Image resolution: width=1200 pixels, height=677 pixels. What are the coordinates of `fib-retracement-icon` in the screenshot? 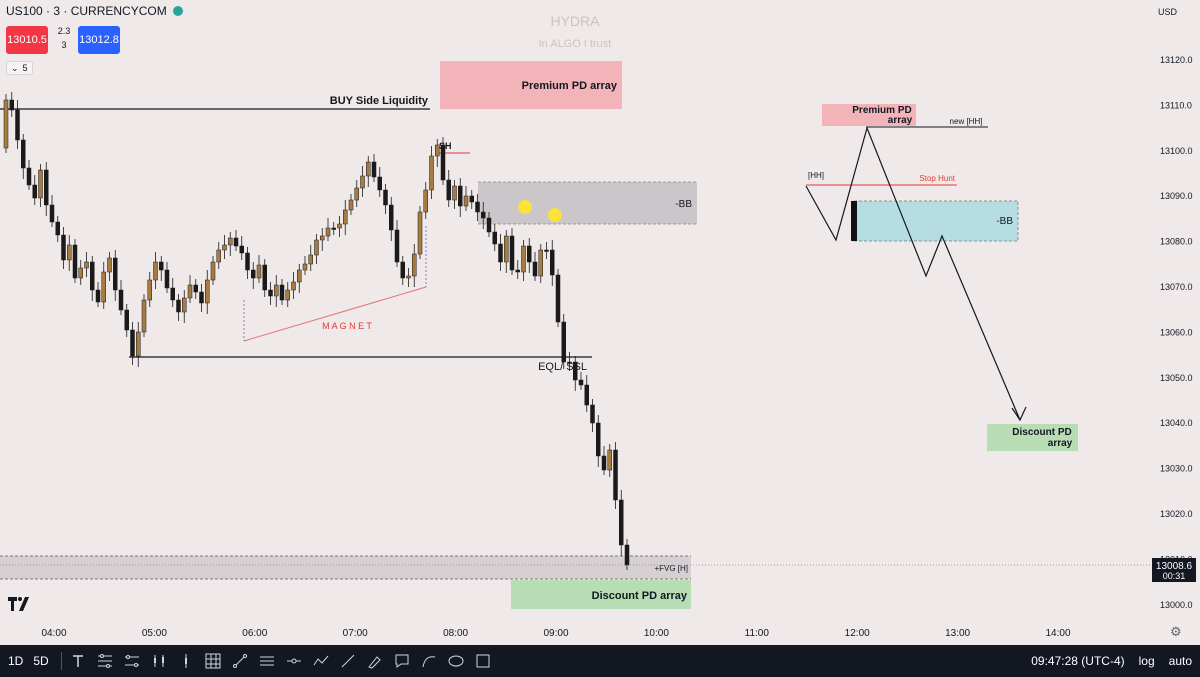 It's located at (105, 661).